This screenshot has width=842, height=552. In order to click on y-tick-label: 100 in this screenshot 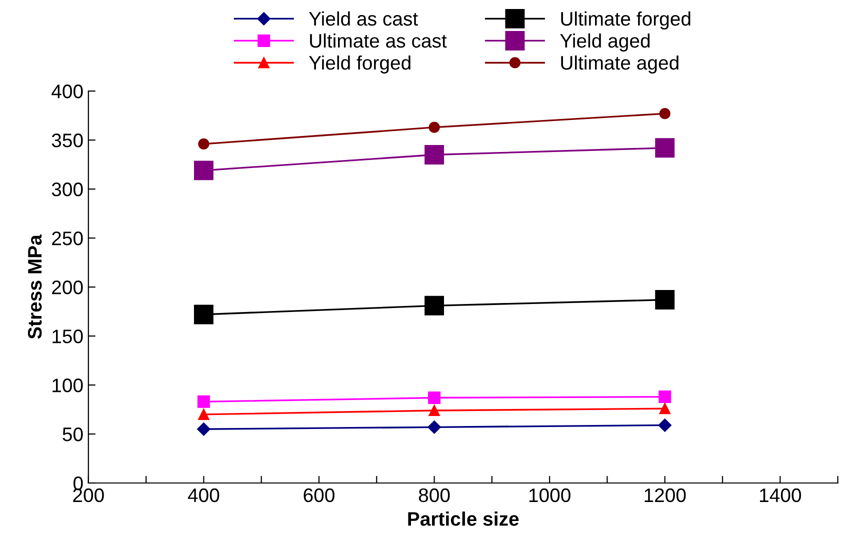, I will do `click(67, 385)`.